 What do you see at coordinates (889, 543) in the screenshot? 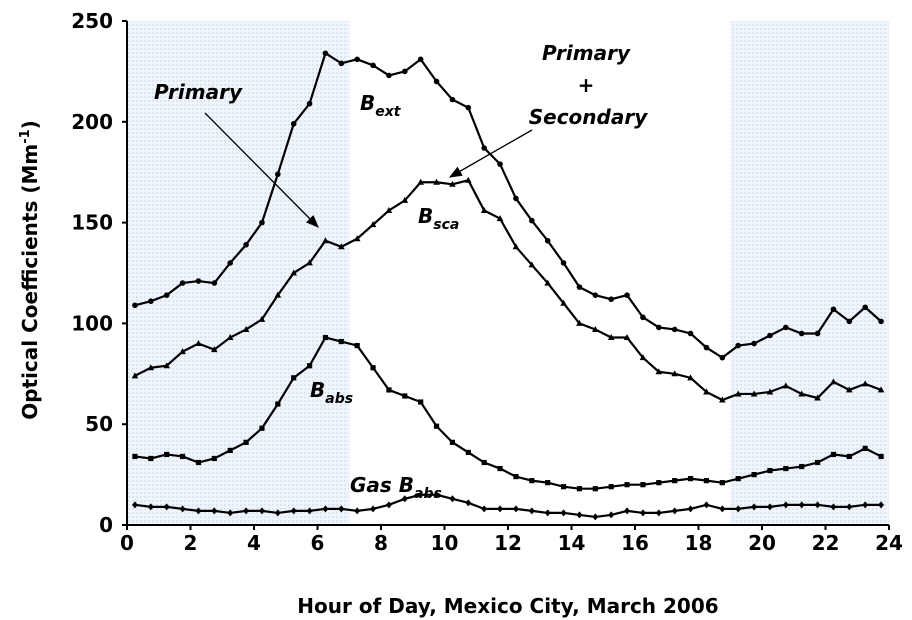
I see `x-tick-label: 24` at bounding box center [889, 543].